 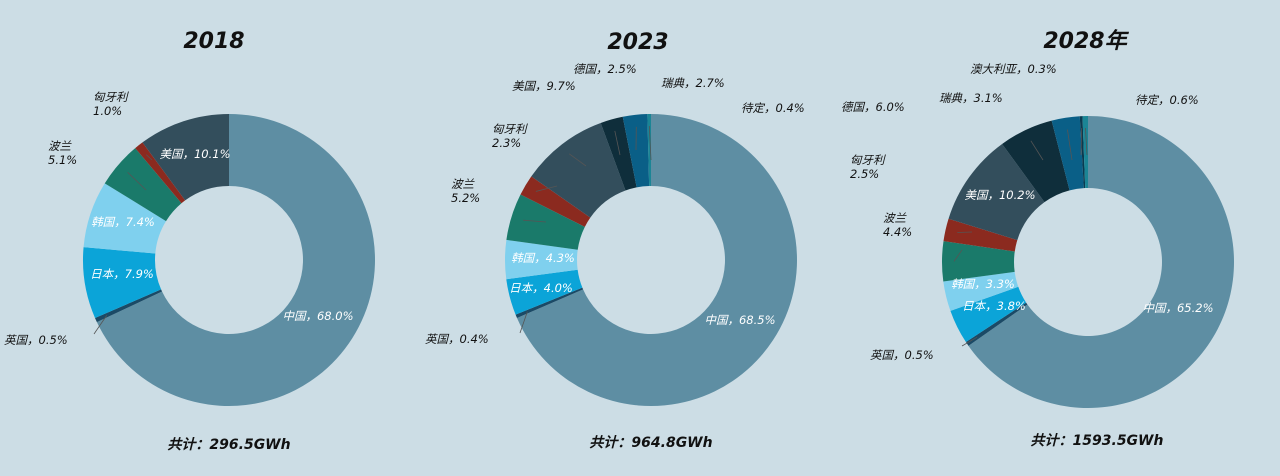 What do you see at coordinates (541, 288) in the screenshot?
I see `data-label-日本: 日本，4.0%` at bounding box center [541, 288].